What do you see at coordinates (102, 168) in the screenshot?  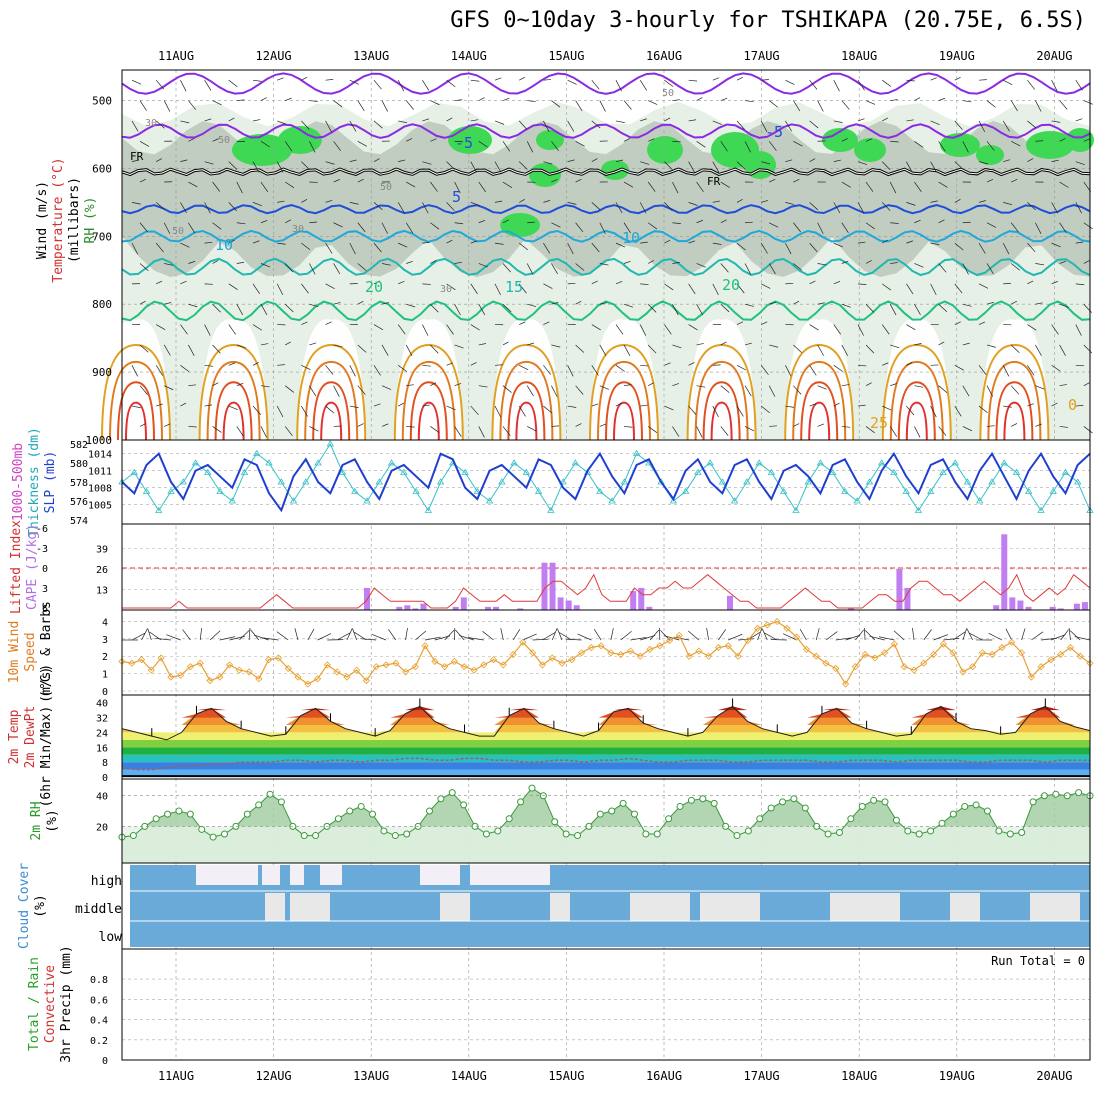 I see `upper-ytick-600: 600` at bounding box center [102, 168].